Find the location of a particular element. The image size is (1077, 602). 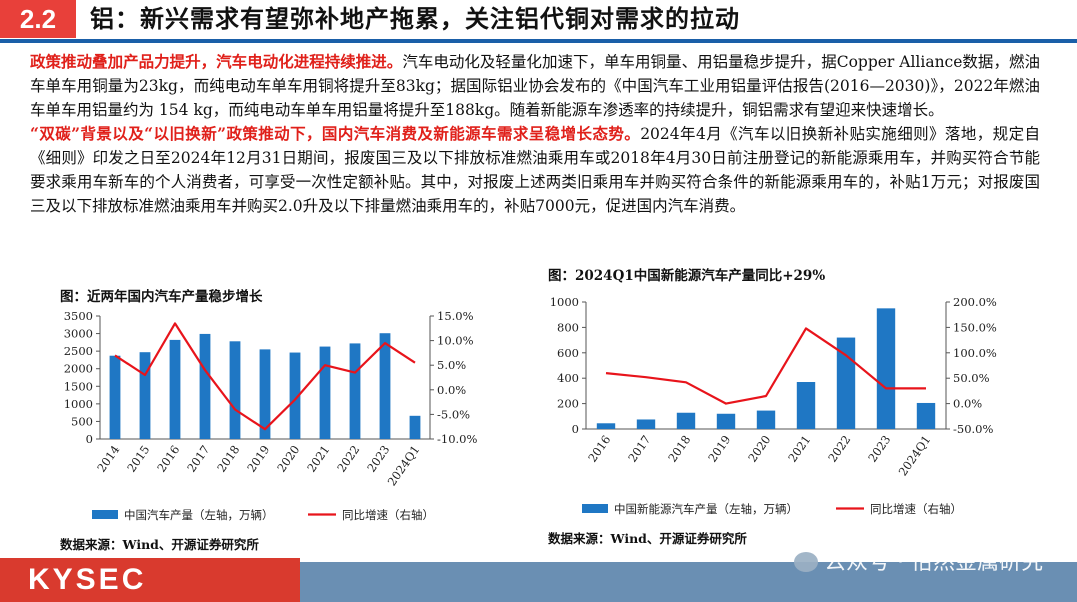

left-axis-tick-label: 3500 is located at coordinates (78, 316).